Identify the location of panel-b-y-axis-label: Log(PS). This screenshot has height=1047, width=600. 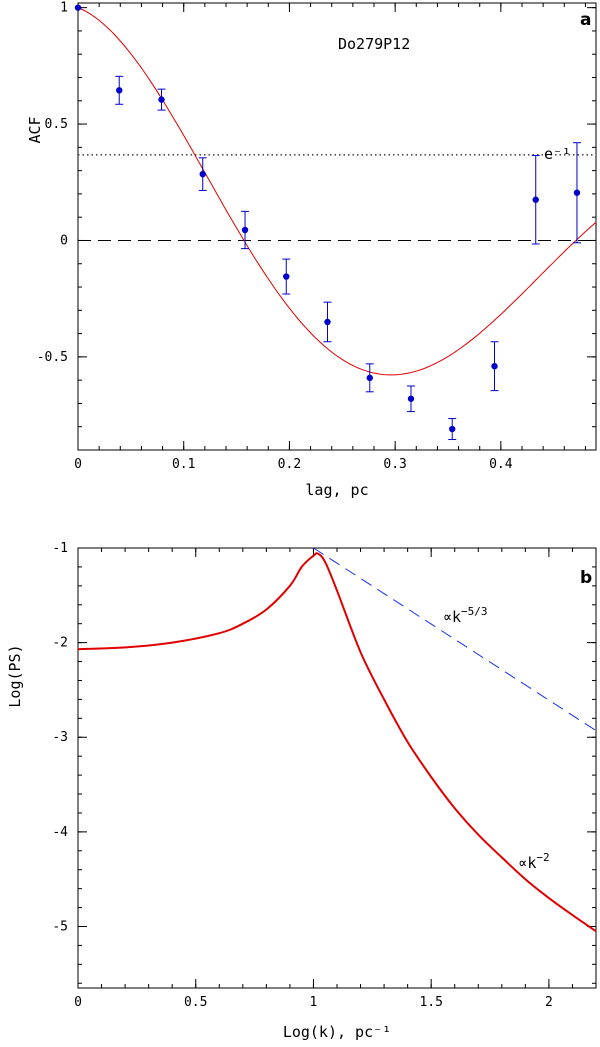
(15, 675).